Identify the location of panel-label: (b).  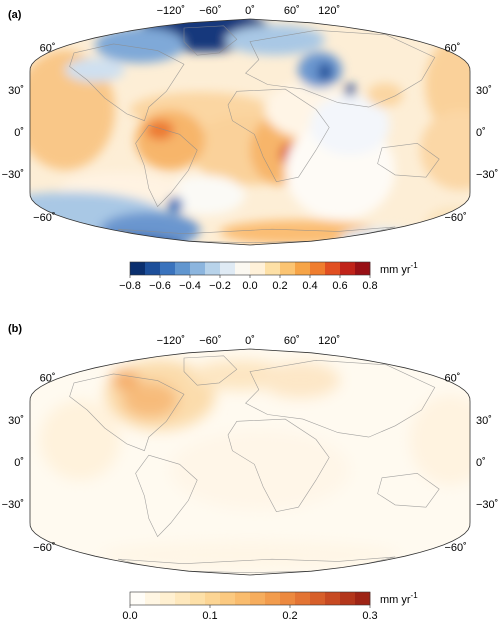
(15, 329).